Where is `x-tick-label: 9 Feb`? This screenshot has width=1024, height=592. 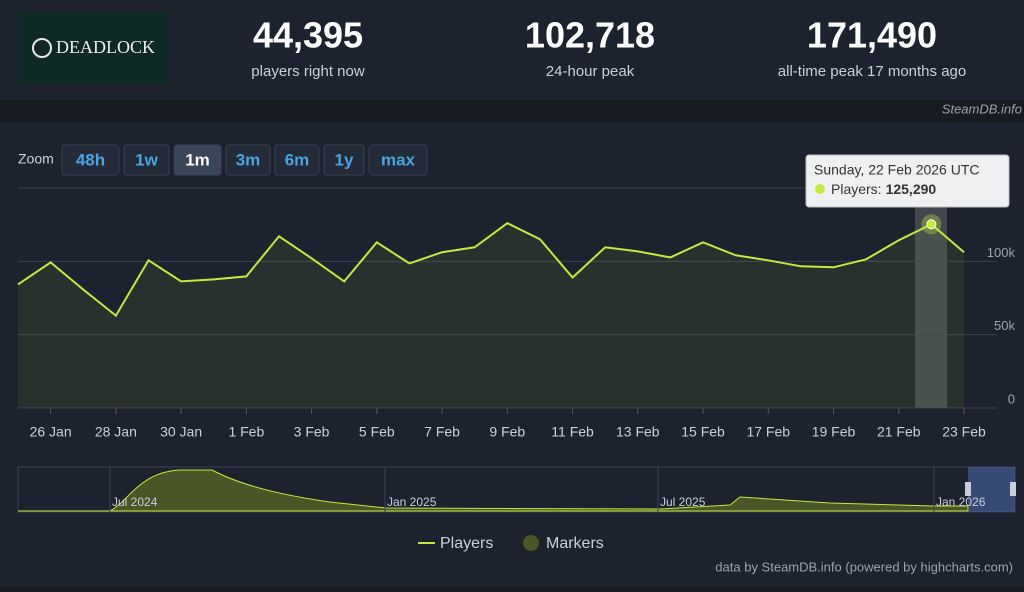
x-tick-label: 9 Feb is located at coordinates (507, 432).